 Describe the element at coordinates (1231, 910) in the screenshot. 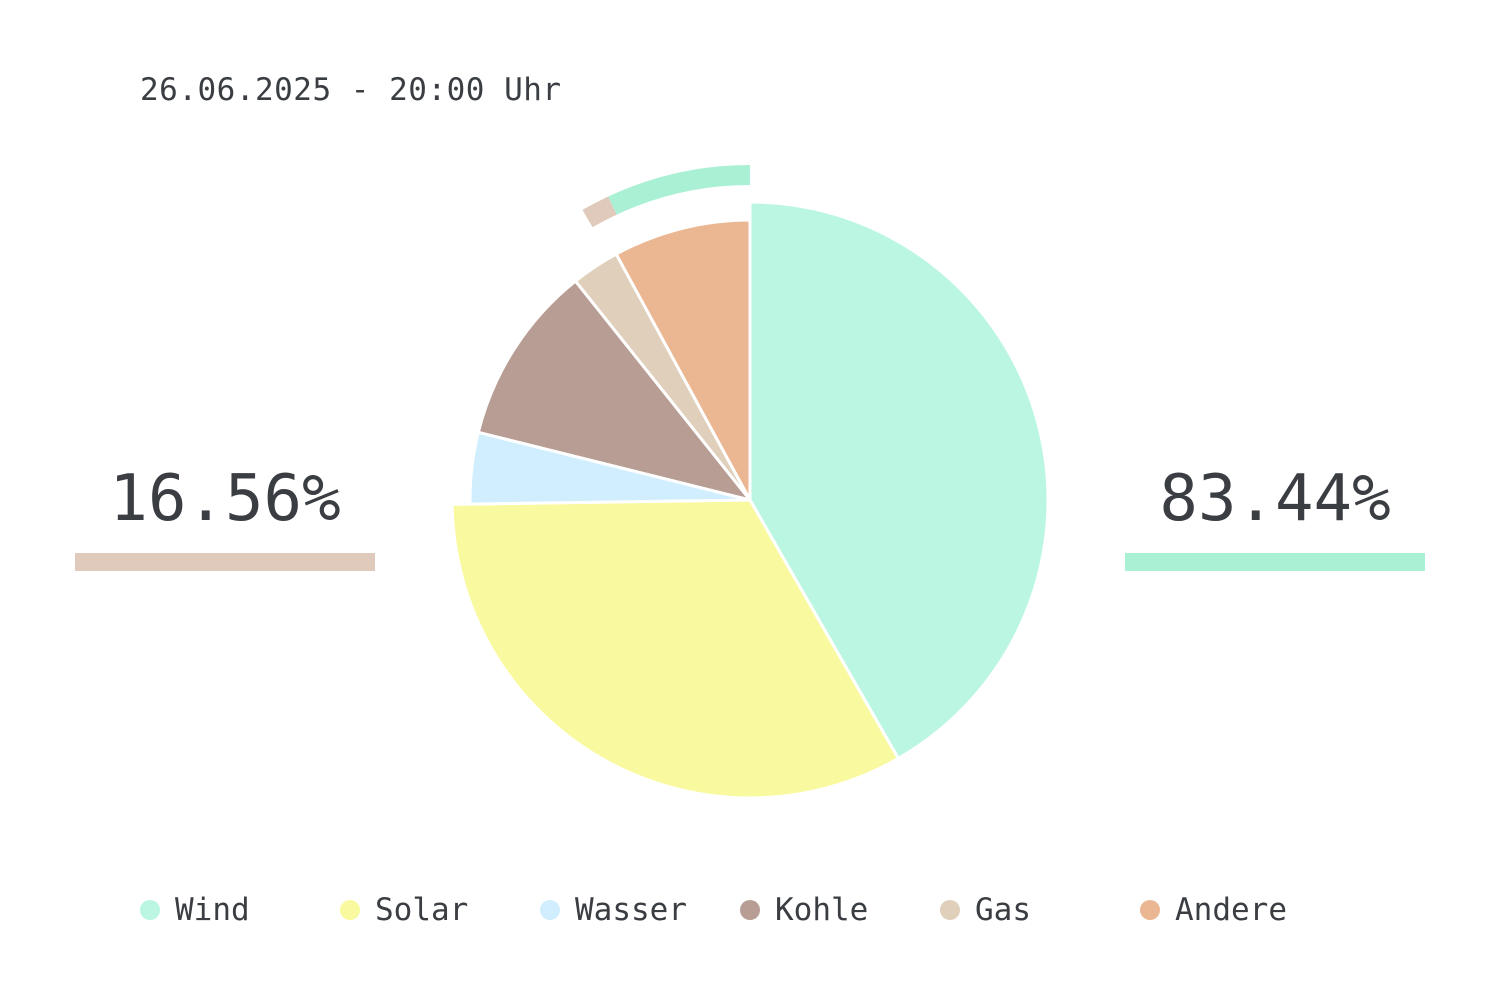

I see `legend-label: Andere` at that location.